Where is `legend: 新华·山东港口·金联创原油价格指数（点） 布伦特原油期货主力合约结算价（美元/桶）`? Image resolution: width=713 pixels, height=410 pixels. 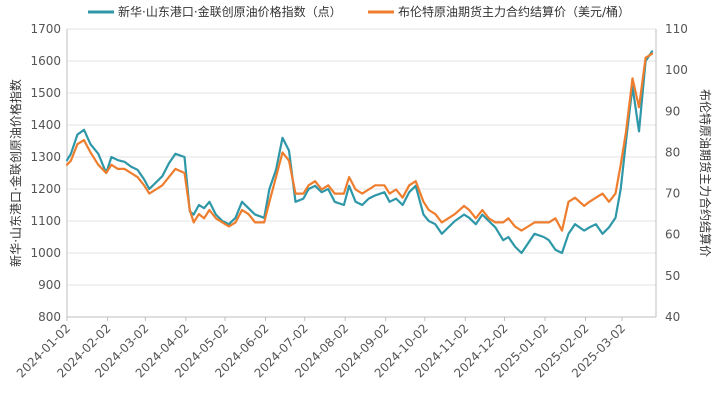 legend: 新华·山东港口·金联创原油价格指数（点） 布伦特原油期货主力合约结算价（美元/桶） is located at coordinates (359, 11).